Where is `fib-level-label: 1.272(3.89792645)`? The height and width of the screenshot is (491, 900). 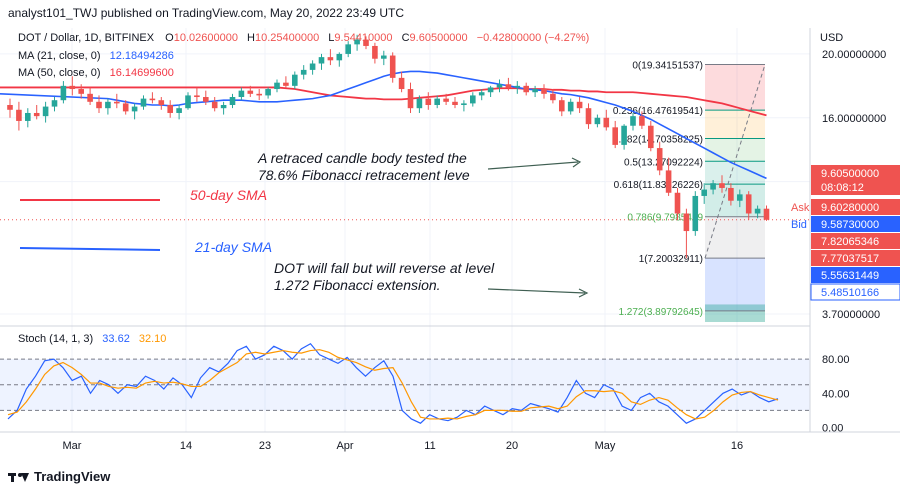
fib-level-label: 1.272(3.89792645) is located at coordinates (660, 312).